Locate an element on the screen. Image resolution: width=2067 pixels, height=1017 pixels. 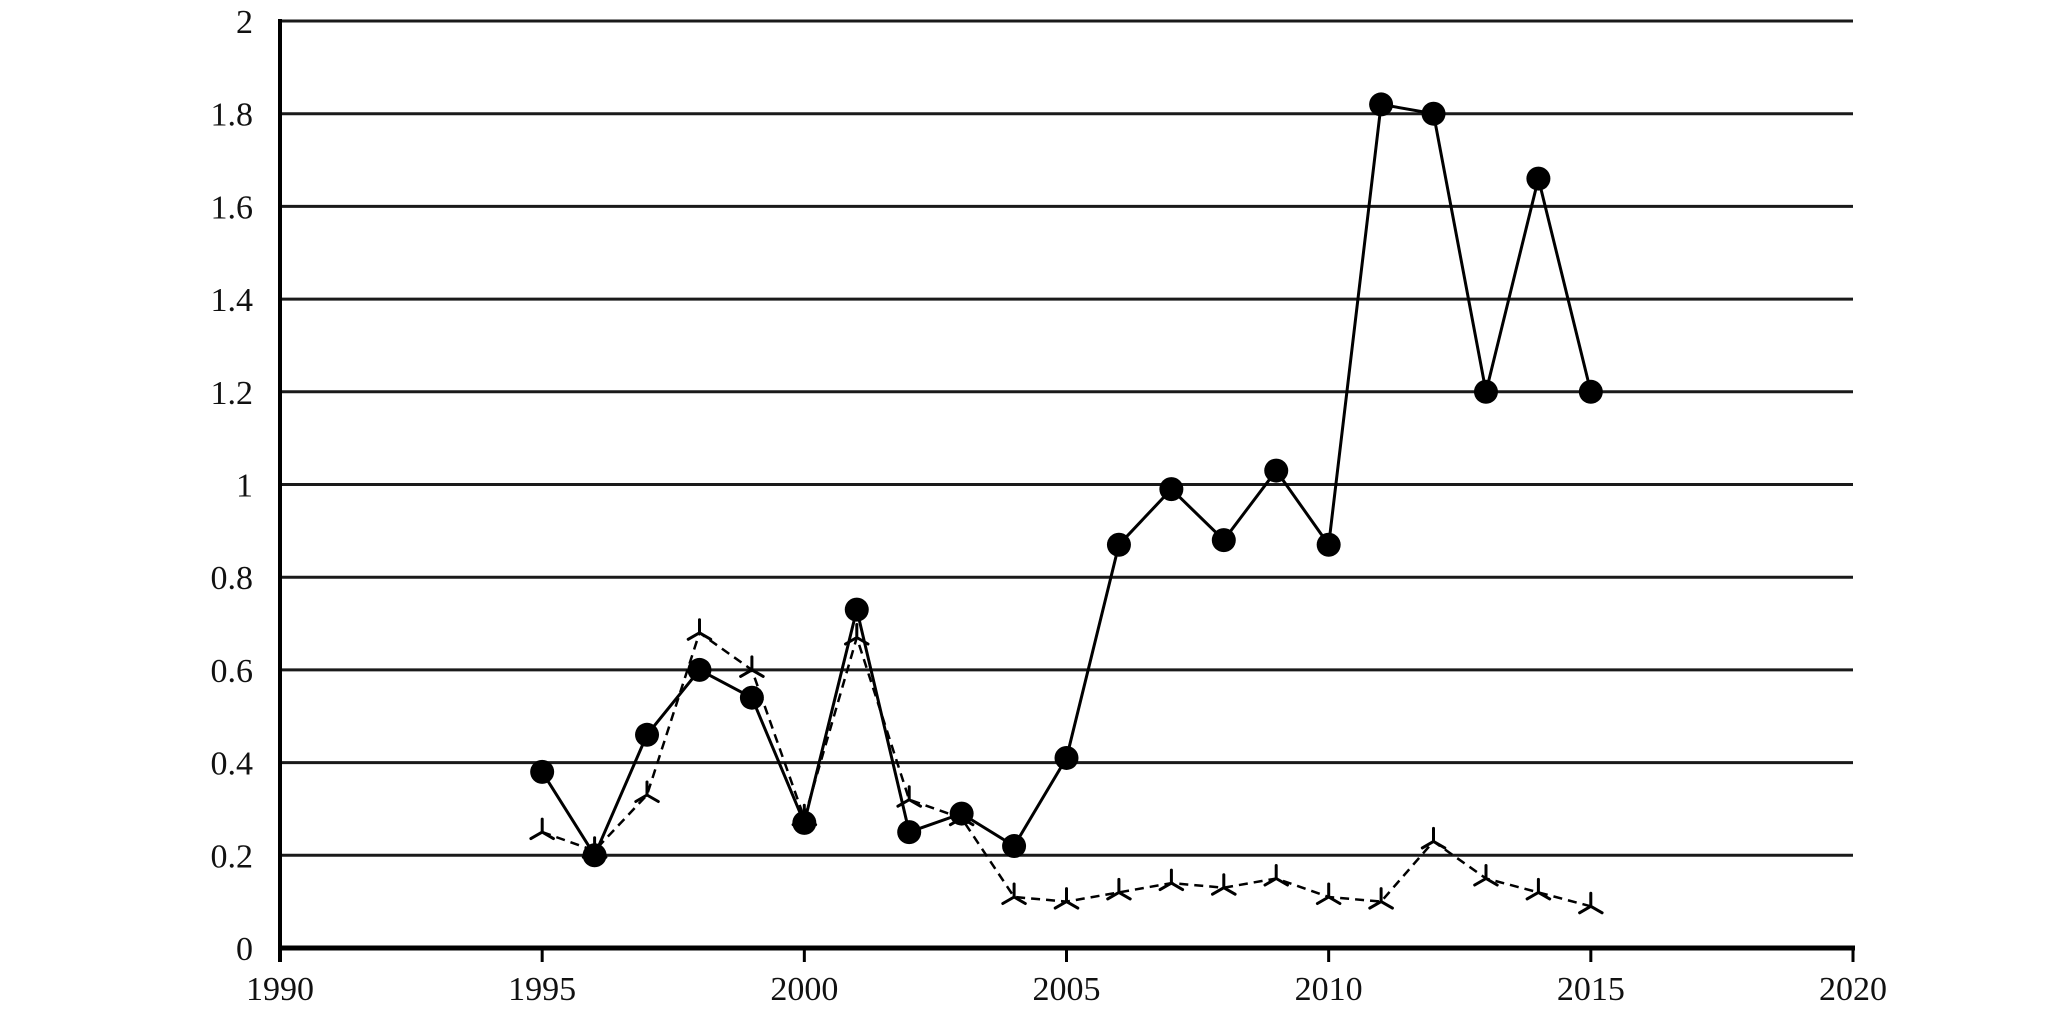
y-tick-label: 0.6 is located at coordinates (232, 671).